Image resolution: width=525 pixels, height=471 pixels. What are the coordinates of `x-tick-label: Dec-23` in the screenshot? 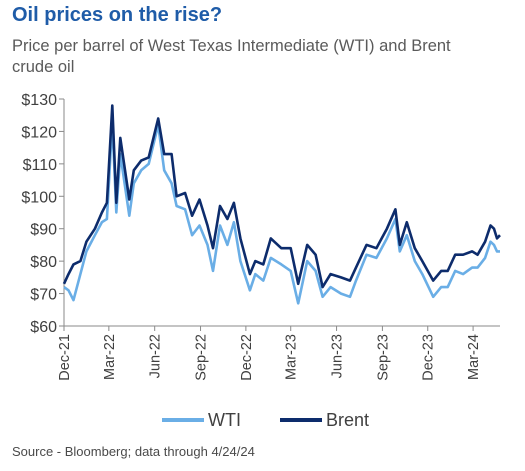 It's located at (429, 357).